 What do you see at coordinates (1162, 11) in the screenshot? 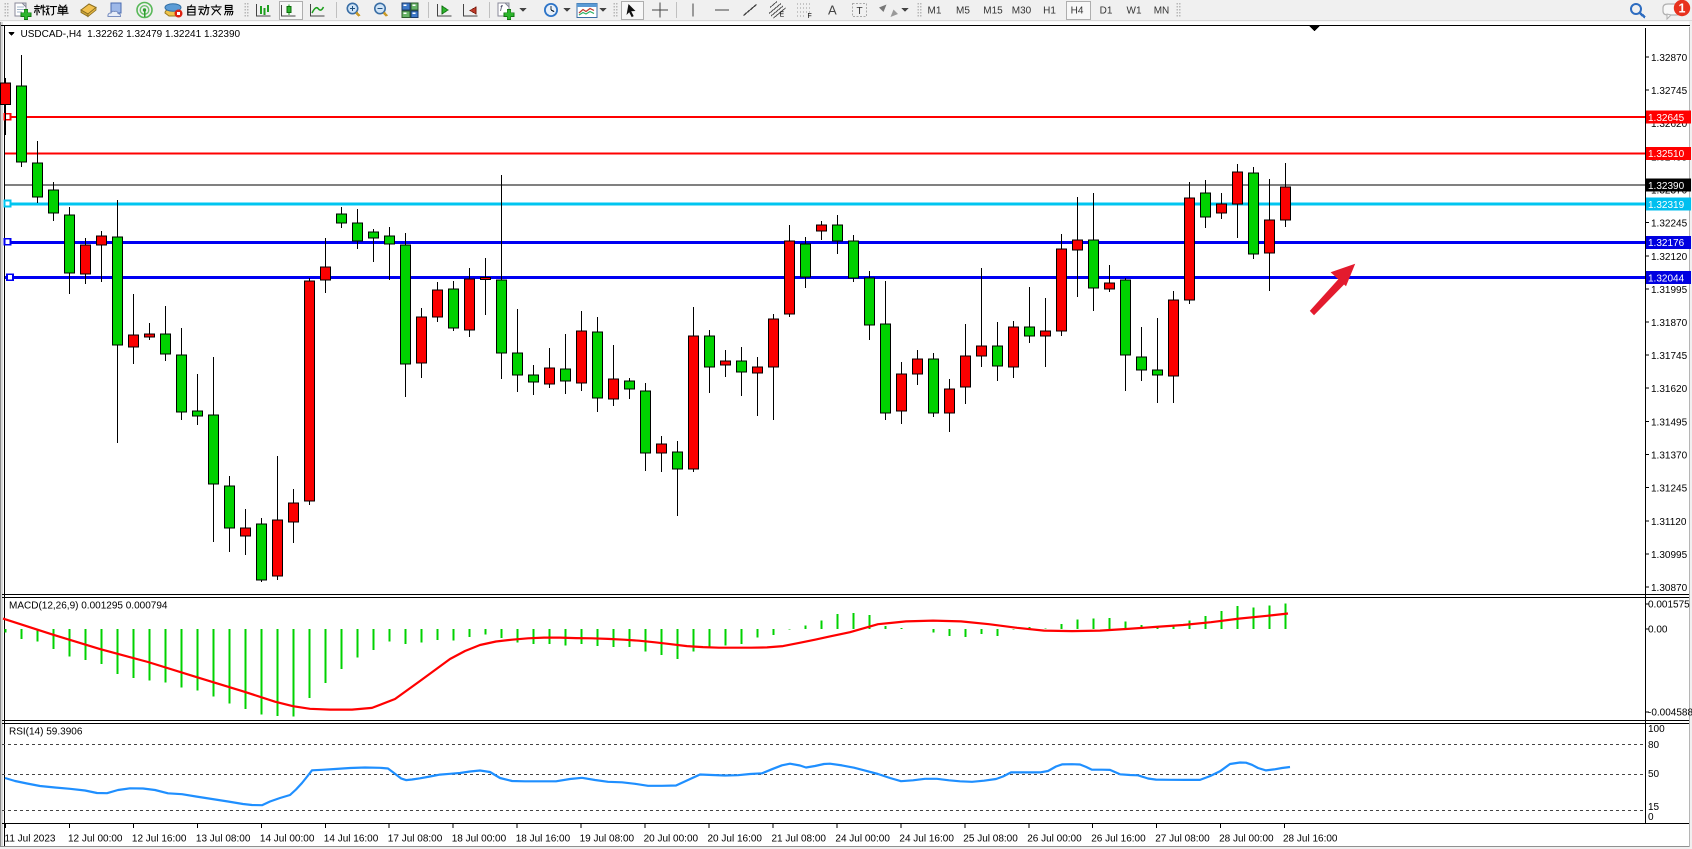
I see `svg-text: MN` at bounding box center [1162, 11].